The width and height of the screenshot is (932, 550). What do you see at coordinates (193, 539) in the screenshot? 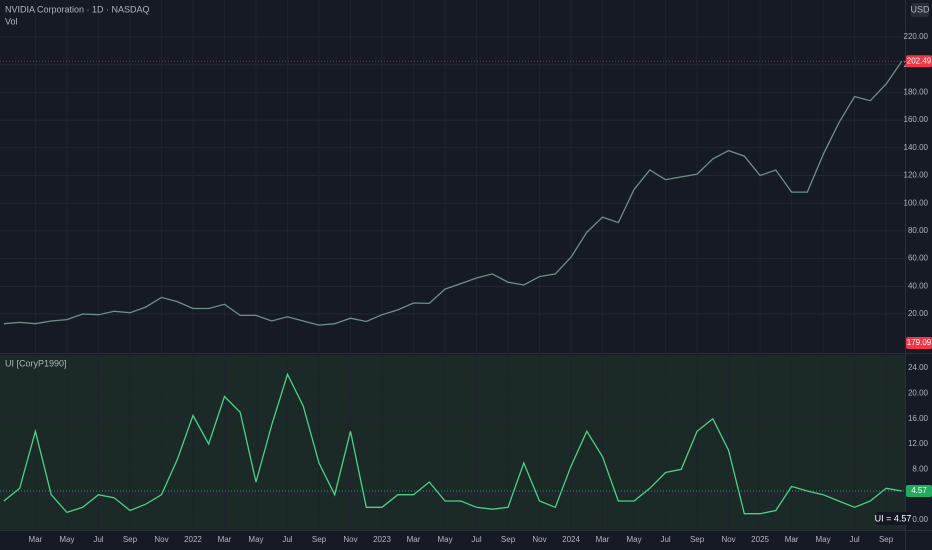
I see `x-tick-label: 2022` at bounding box center [193, 539].